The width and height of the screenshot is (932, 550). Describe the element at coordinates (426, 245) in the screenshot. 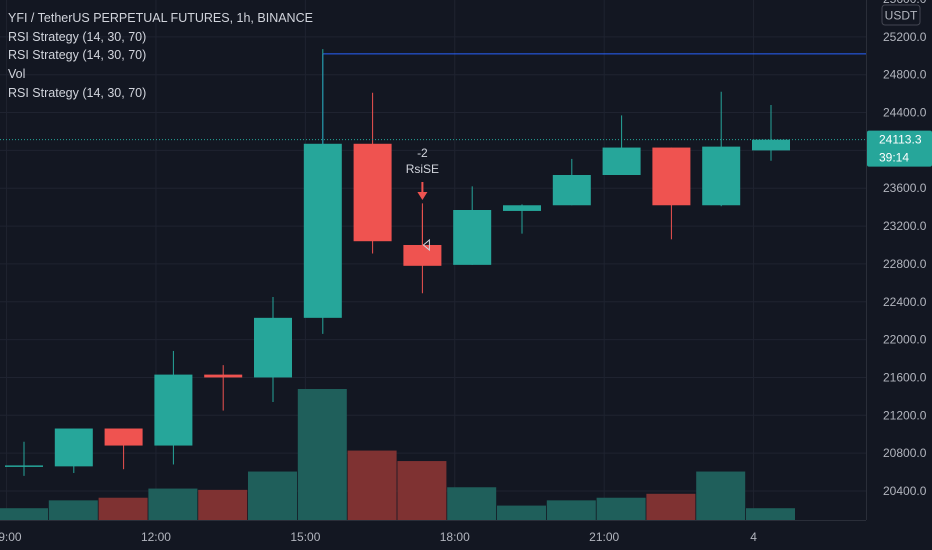

I see `signal-pointer-icon` at that location.